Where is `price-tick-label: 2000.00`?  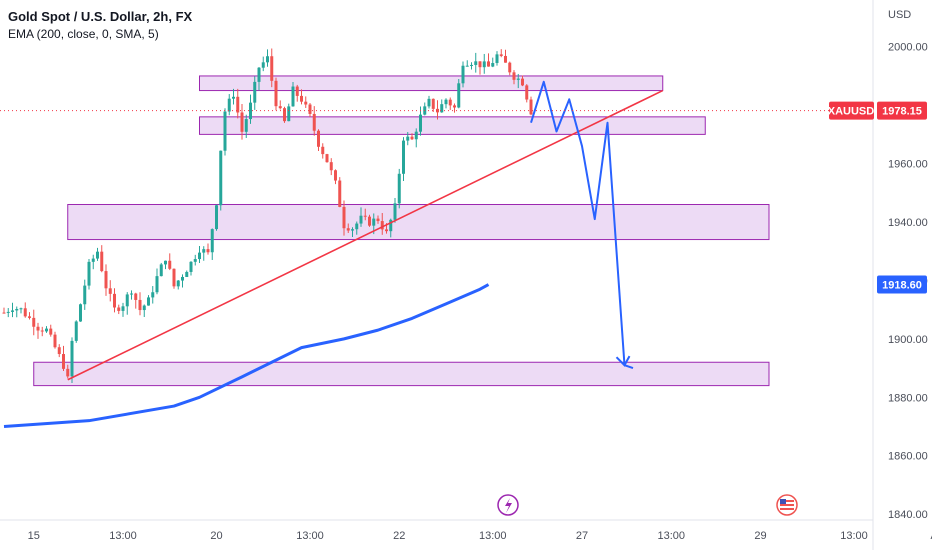 price-tick-label: 2000.00 is located at coordinates (908, 48).